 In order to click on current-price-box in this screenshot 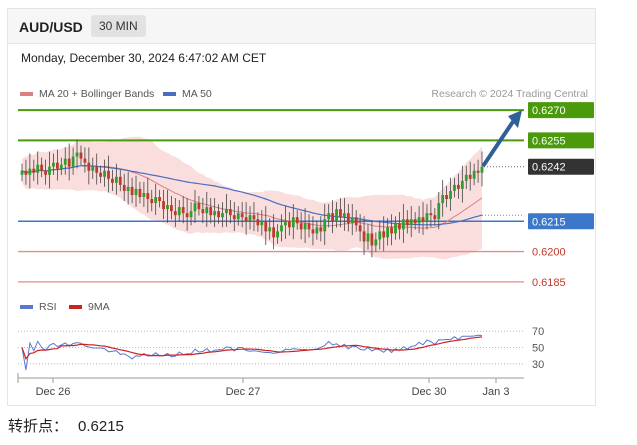, I will do `click(561, 166)`.